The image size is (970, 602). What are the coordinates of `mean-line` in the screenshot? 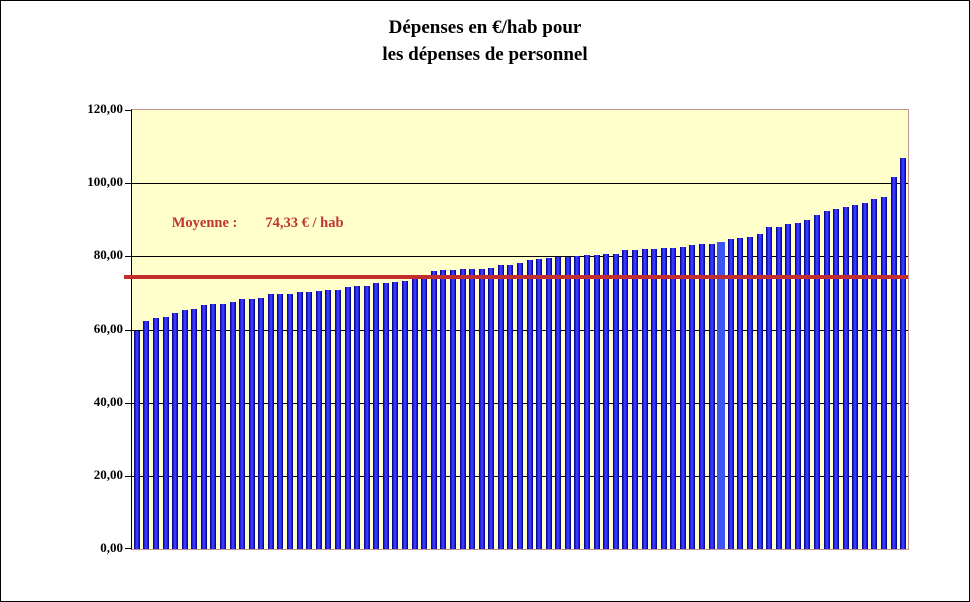 It's located at (516, 277).